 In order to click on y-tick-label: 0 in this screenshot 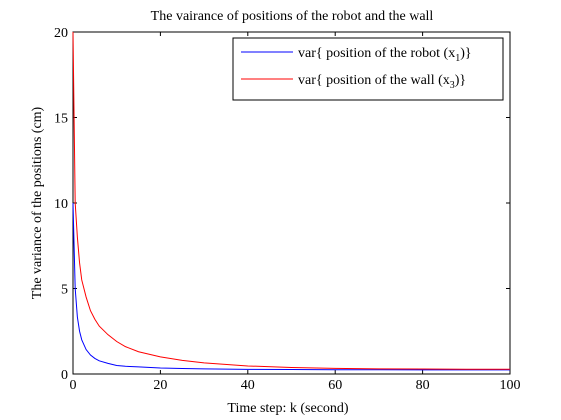, I will do `click(64, 375)`.